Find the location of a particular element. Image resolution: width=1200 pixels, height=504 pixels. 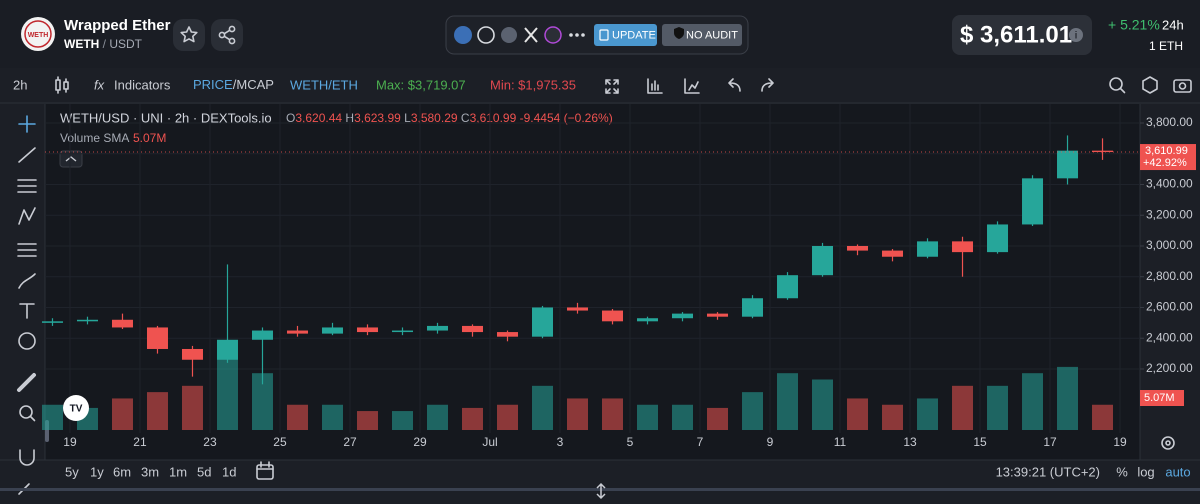

y-tick-label: 3,400.00 is located at coordinates (1169, 184).